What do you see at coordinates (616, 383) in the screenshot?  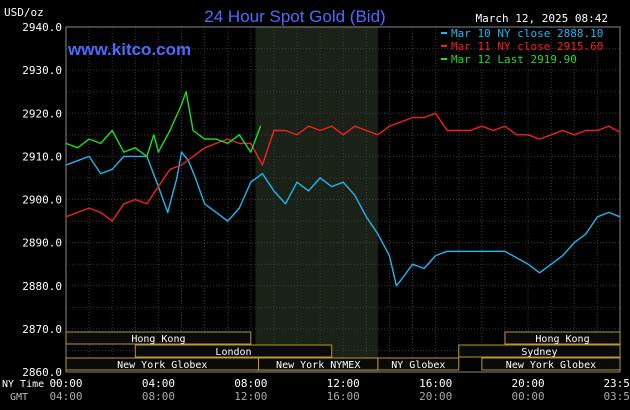 I see `x-tick-ny: 23:59` at bounding box center [616, 383].